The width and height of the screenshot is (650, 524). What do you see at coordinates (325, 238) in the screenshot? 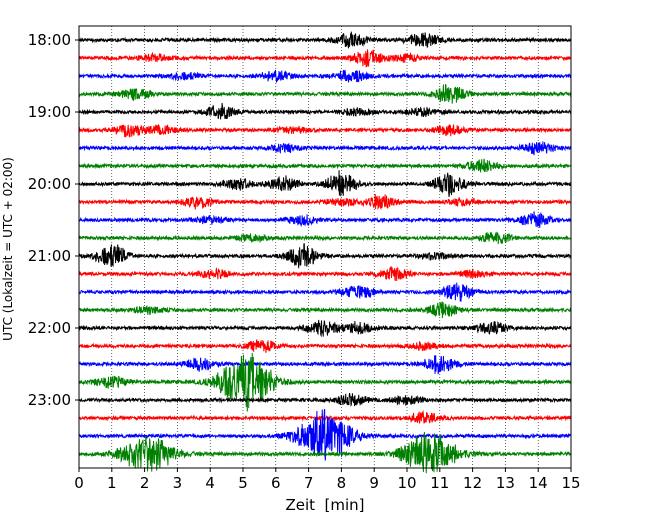
I see `trace-2045` at bounding box center [325, 238].